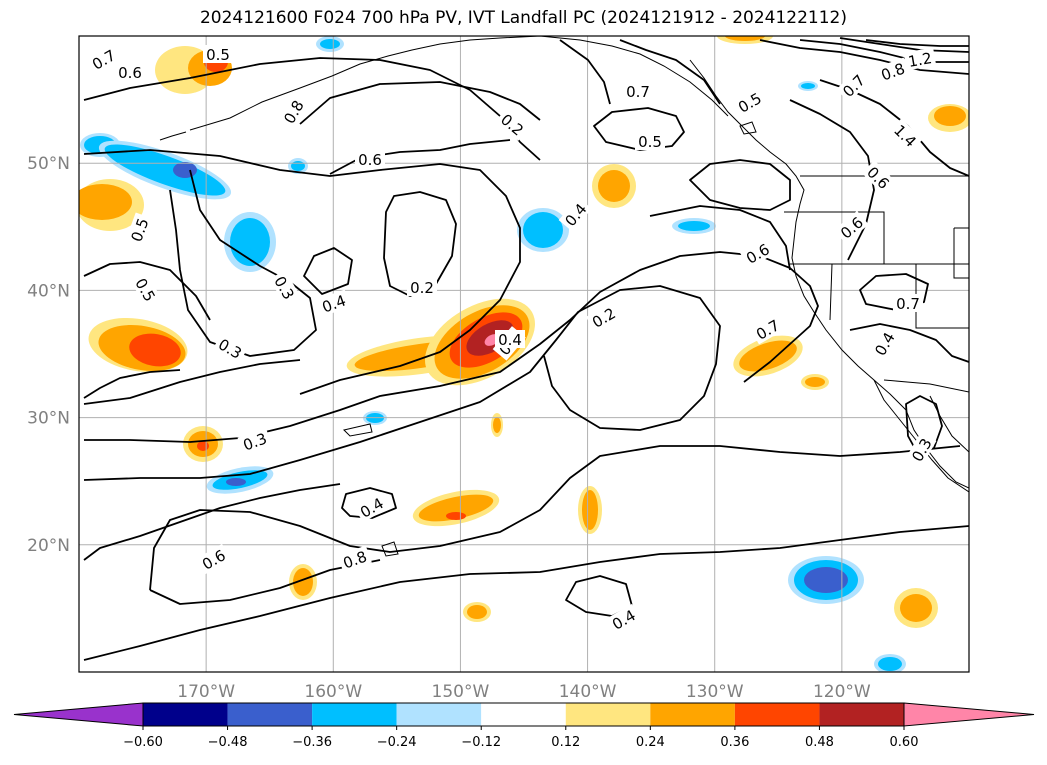 The height and width of the screenshot is (765, 1047). Describe the element at coordinates (481, 742) in the screenshot. I see `colorbar-tick-label: −0.12` at that location.